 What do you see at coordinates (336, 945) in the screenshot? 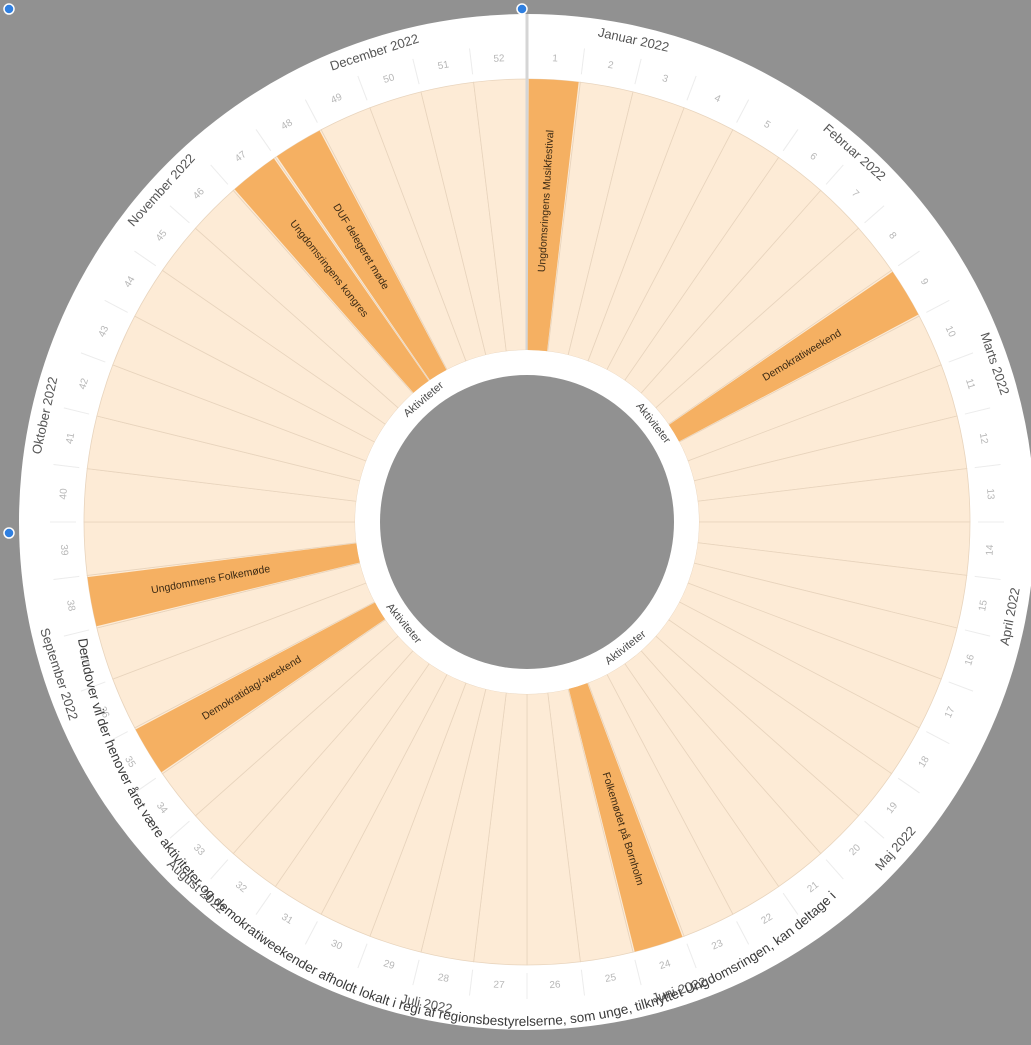
I see `week-number: 30` at bounding box center [336, 945].